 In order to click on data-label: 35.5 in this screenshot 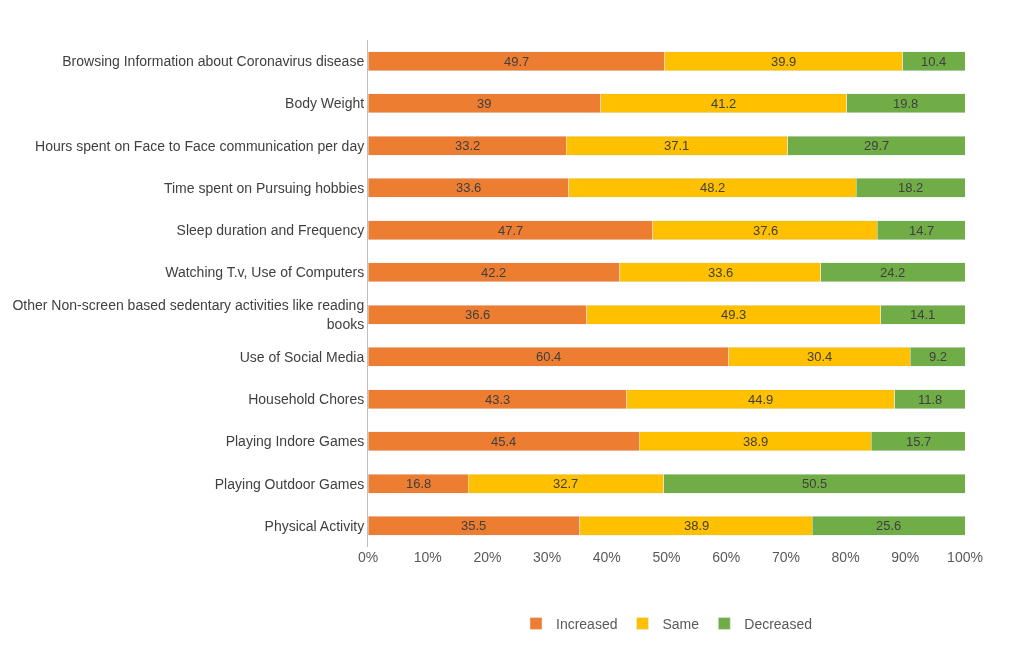, I will do `click(474, 525)`.